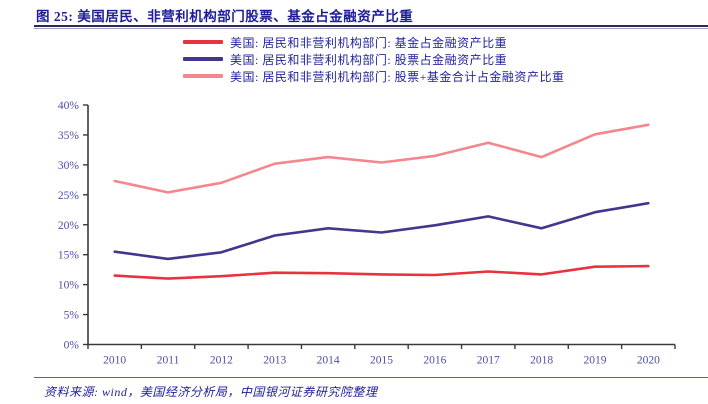 The height and width of the screenshot is (404, 708). What do you see at coordinates (225, 16) in the screenshot?
I see `figure-title: 图 25: 美国居民、非营利机构部门股票、基金占金融资产比重` at bounding box center [225, 16].